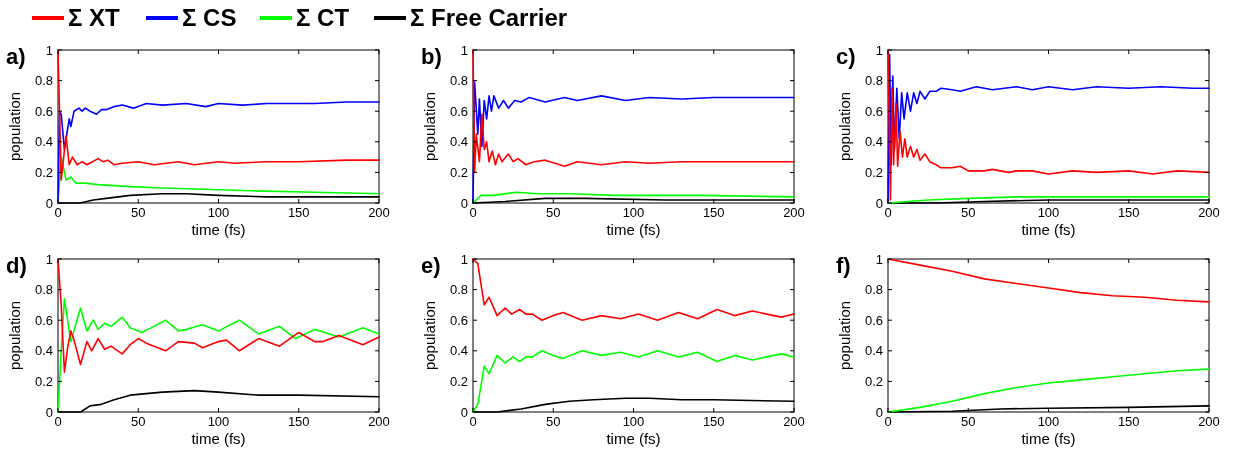 This screenshot has height=455, width=1240. I want to click on legend-label: Σ XT, so click(94, 17).